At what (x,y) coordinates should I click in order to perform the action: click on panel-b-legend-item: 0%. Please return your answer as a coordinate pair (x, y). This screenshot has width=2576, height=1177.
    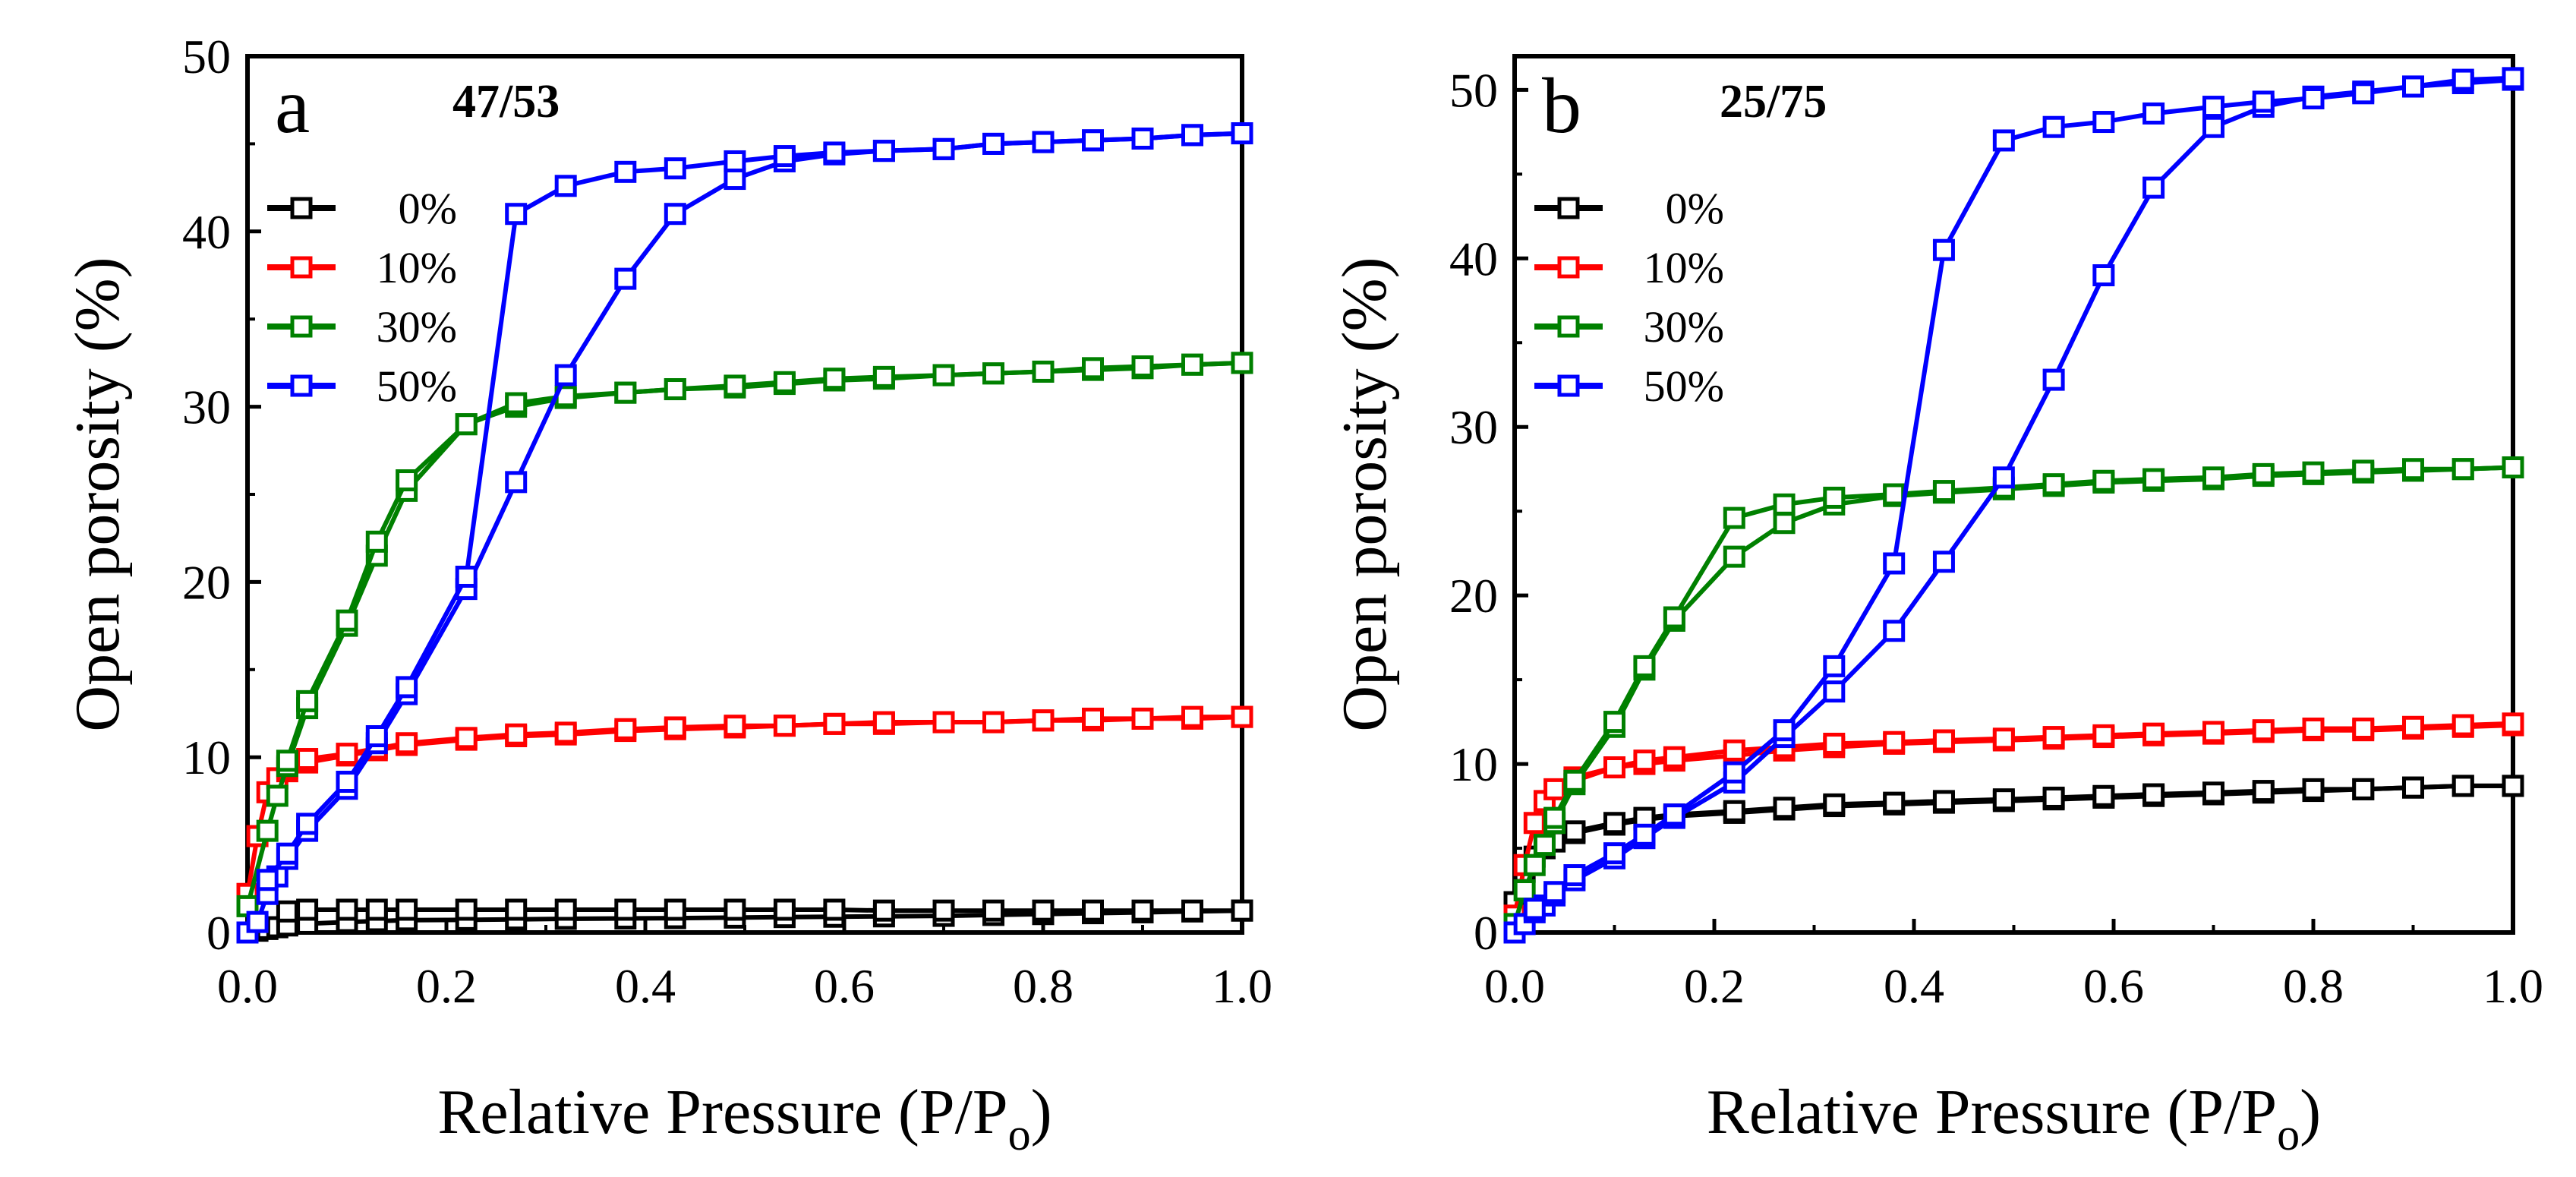
    Looking at the image, I should click on (1629, 209).